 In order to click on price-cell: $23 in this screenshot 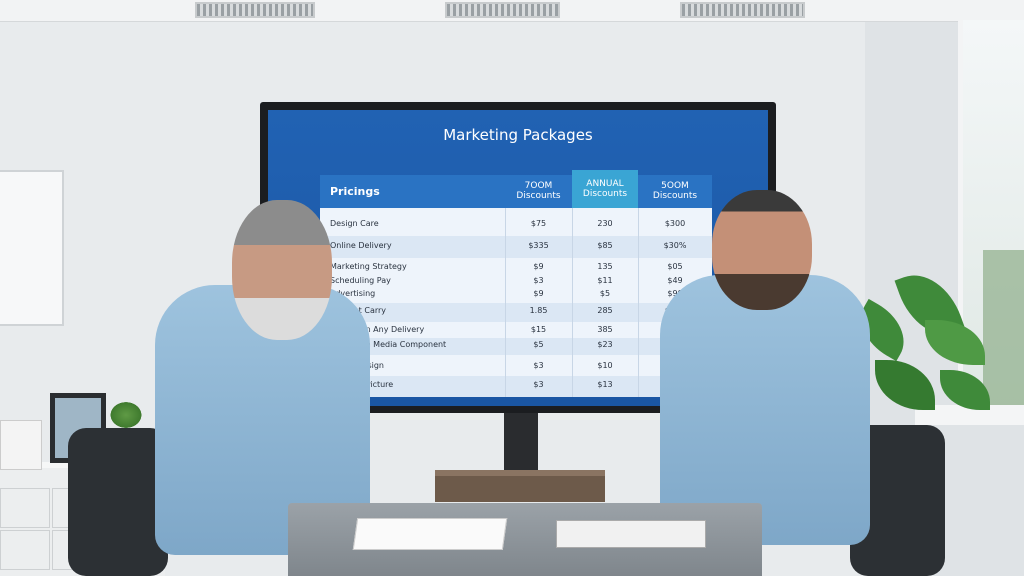, I will do `click(605, 344)`.